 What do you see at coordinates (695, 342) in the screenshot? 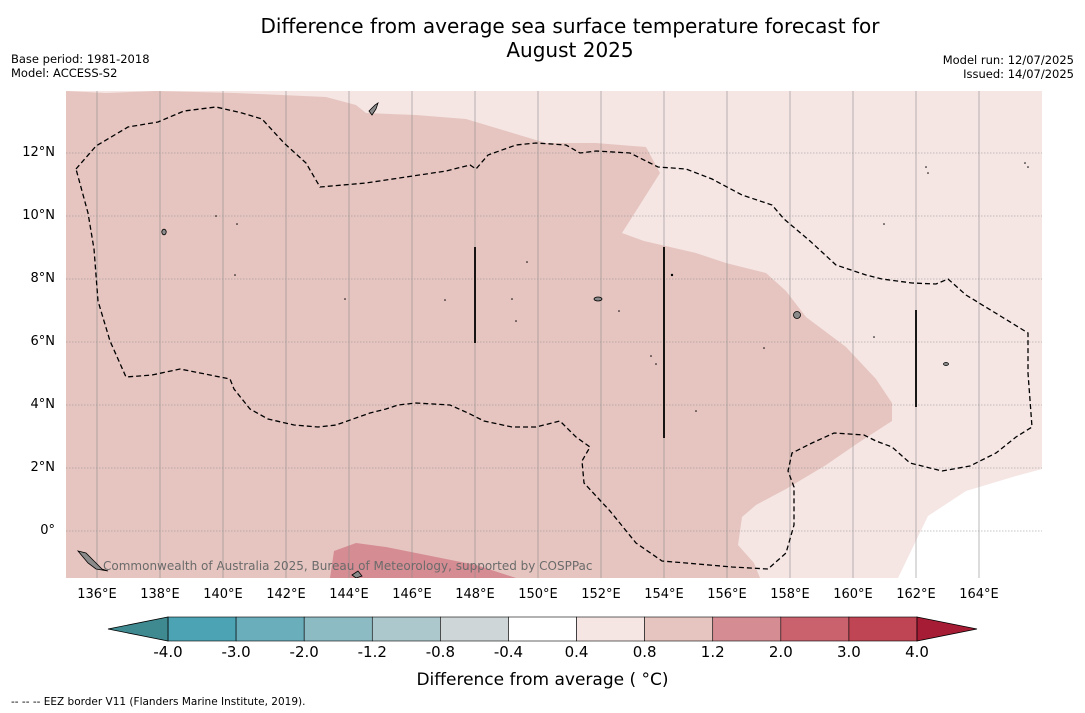
I see `maritime-boundary-lines` at bounding box center [695, 342].